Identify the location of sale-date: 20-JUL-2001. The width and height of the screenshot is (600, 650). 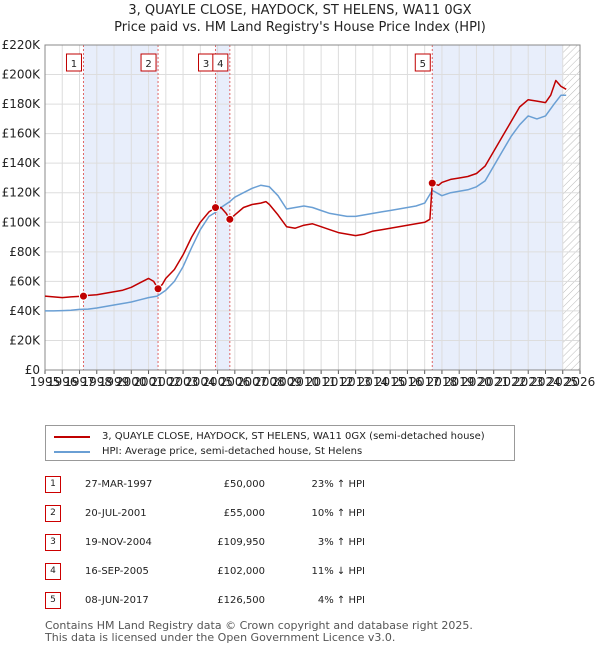
(116, 513).